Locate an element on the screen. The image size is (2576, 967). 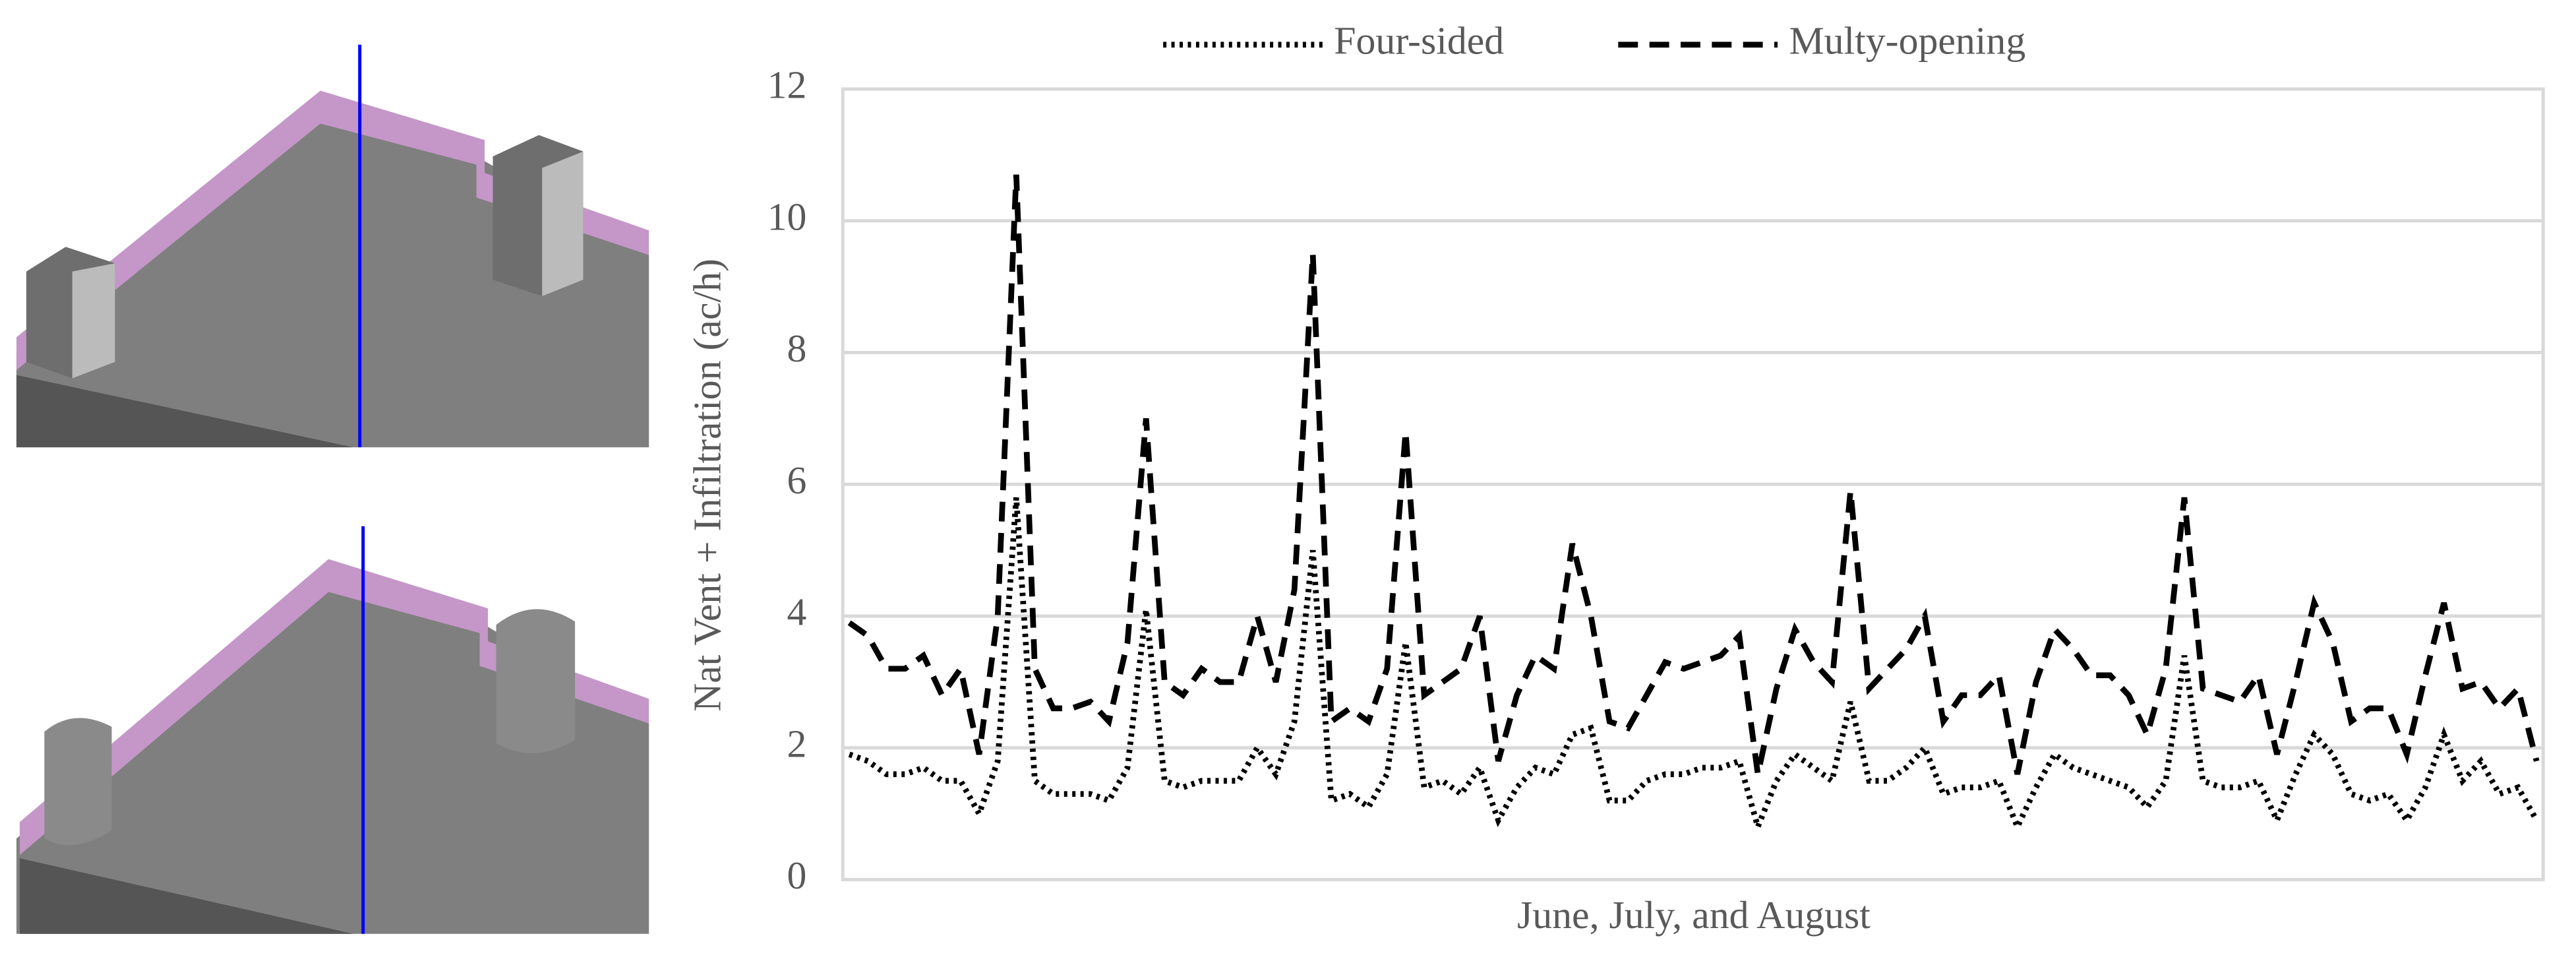
y-tick-label: 6 is located at coordinates (797, 480).